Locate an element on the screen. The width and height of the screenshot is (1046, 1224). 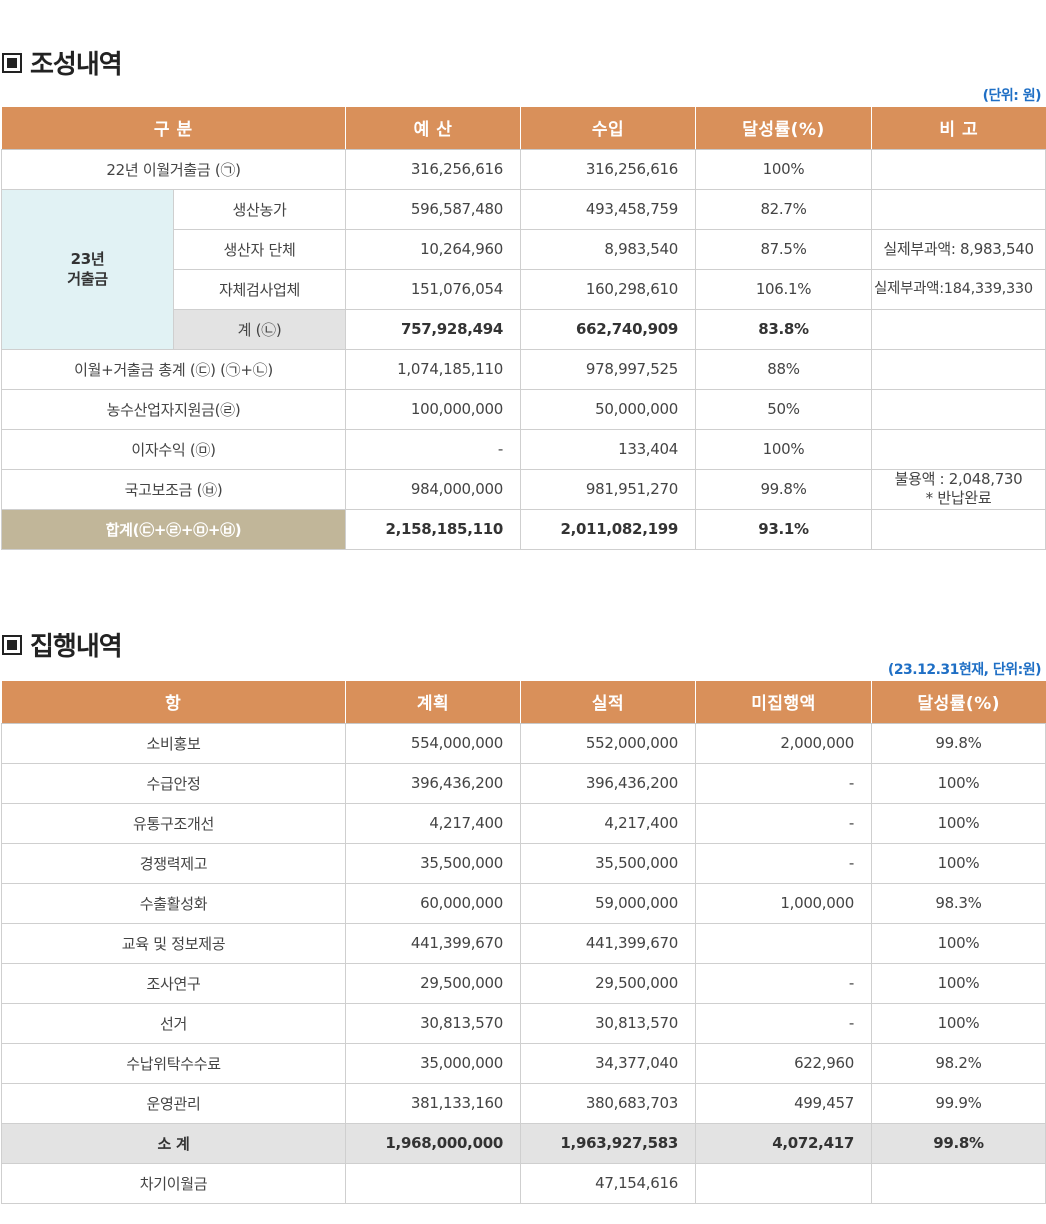
plan-cell: 35,000,000 is located at coordinates (433, 1063).